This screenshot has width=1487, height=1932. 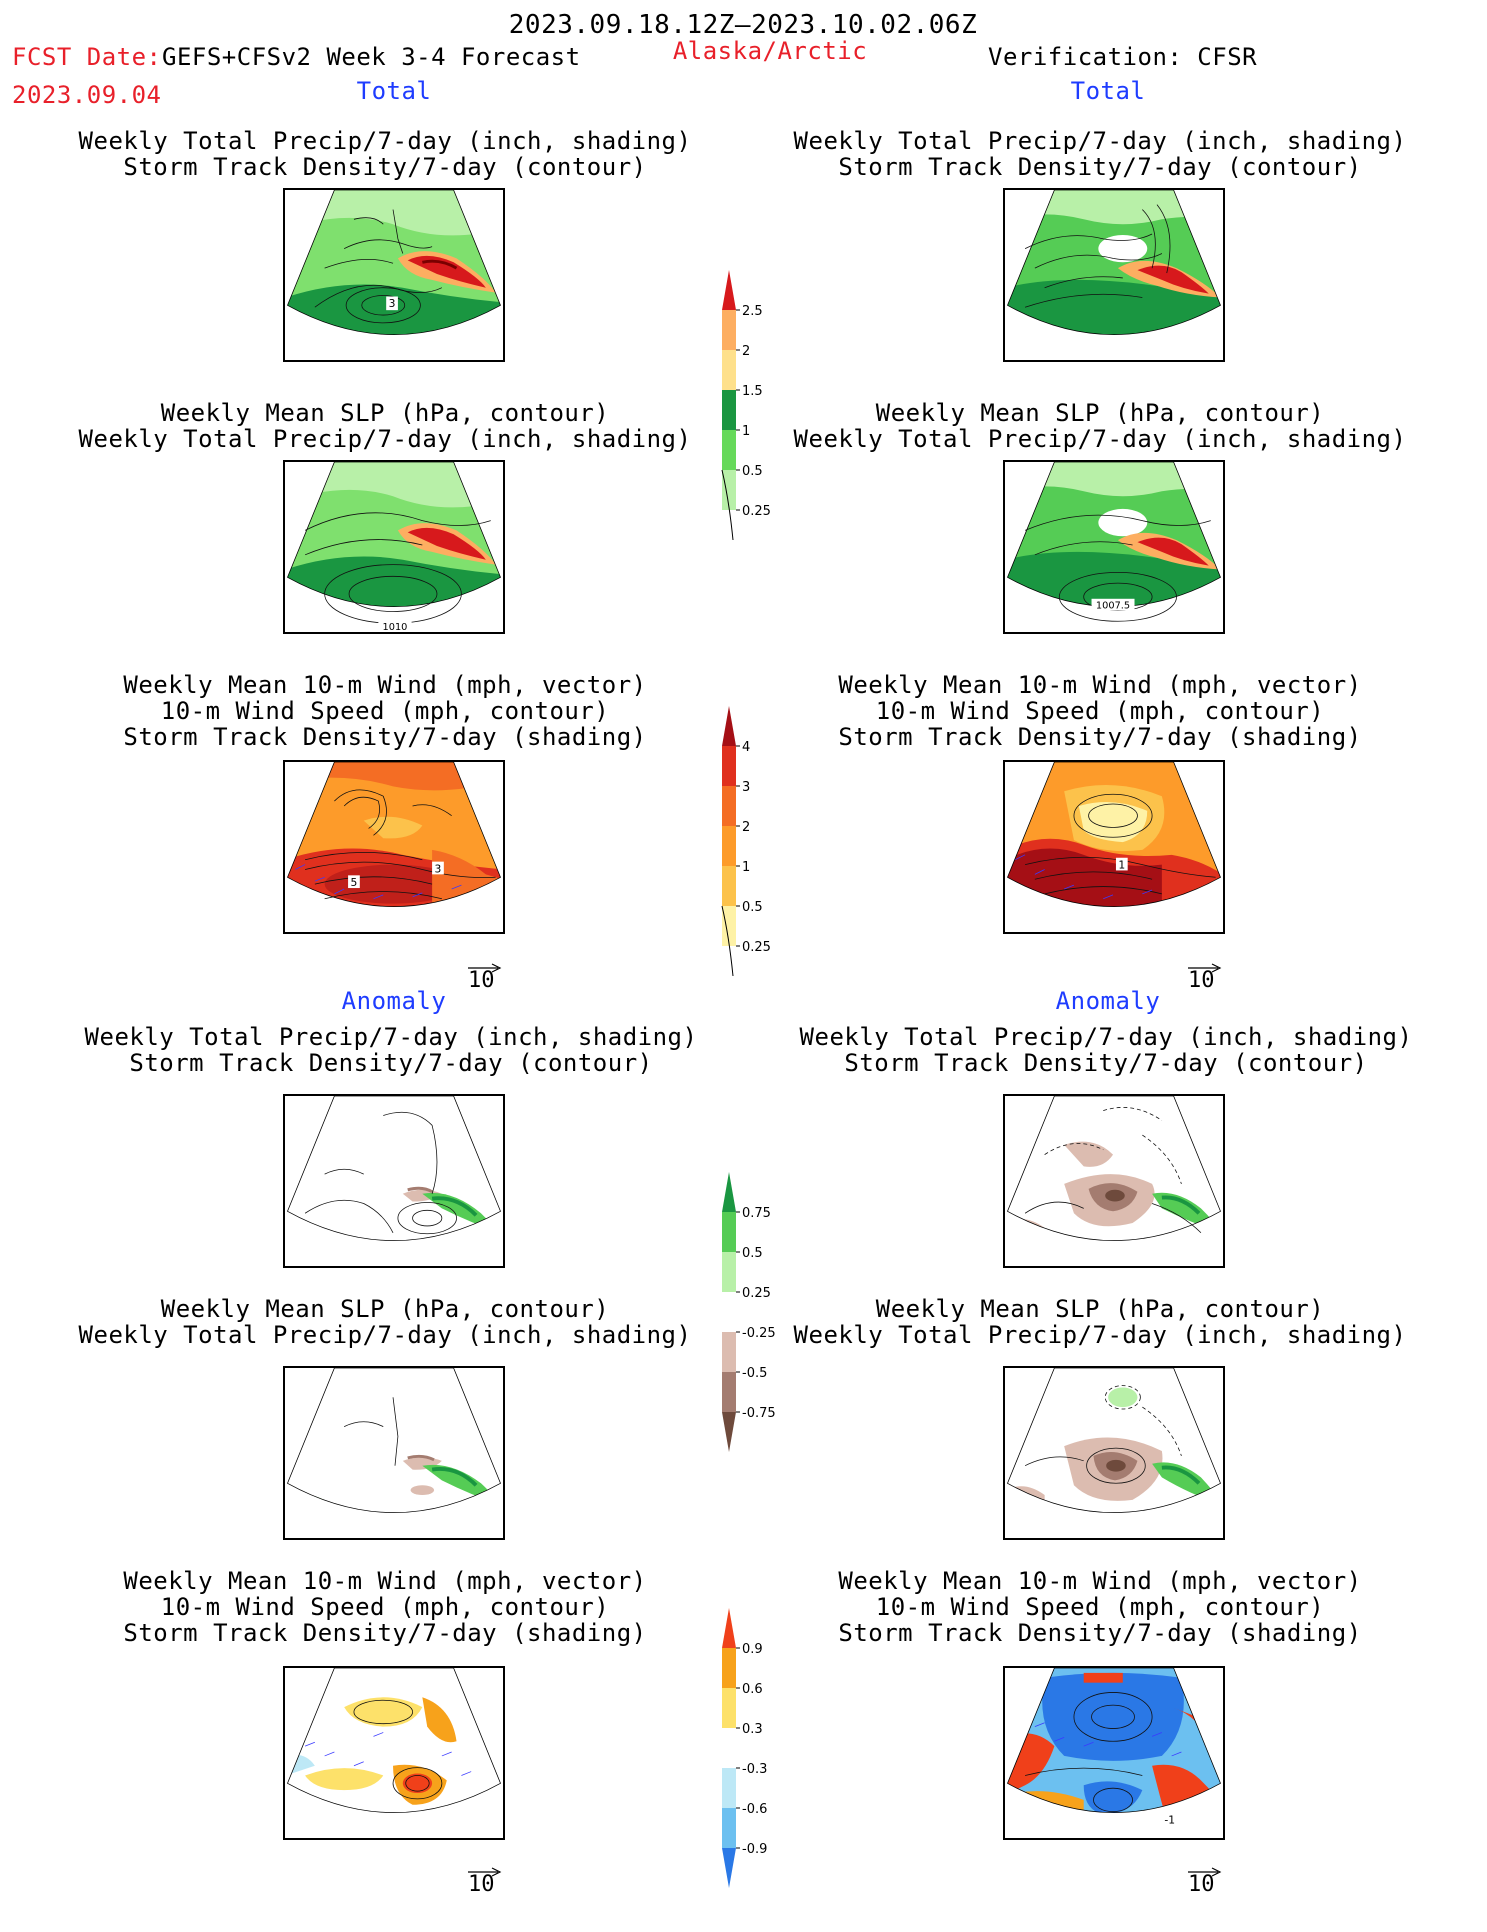 What do you see at coordinates (385, 167) in the screenshot?
I see `title-l1-2: Storm Track Density/7-day (contour)` at bounding box center [385, 167].